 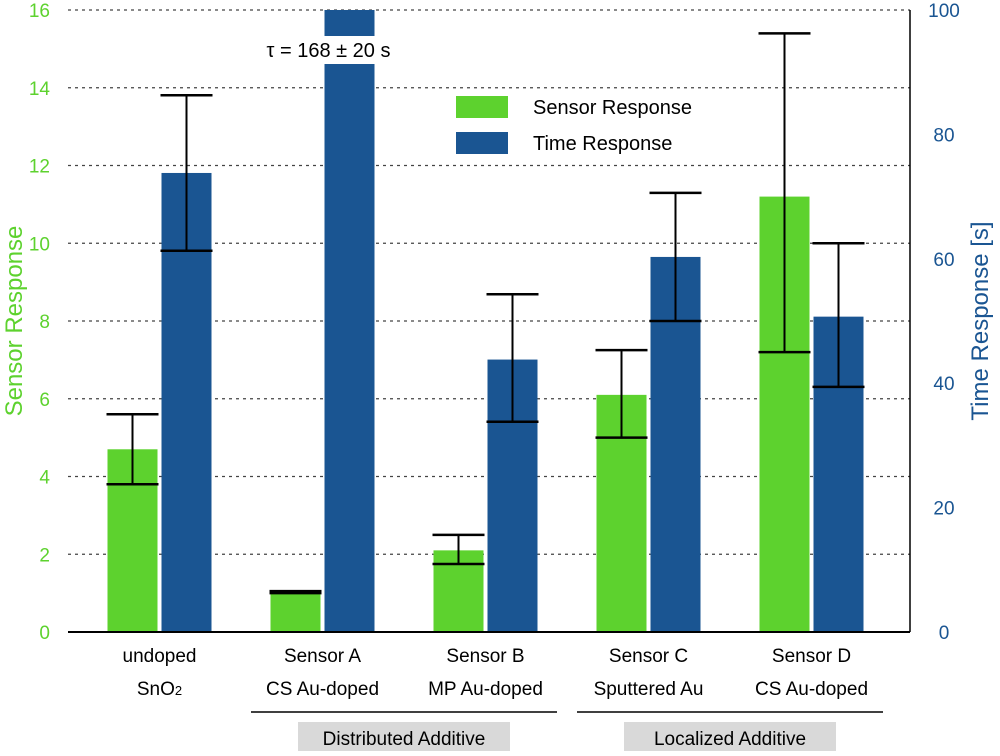 I want to click on right-tick-label: 0, so click(x=944, y=633).